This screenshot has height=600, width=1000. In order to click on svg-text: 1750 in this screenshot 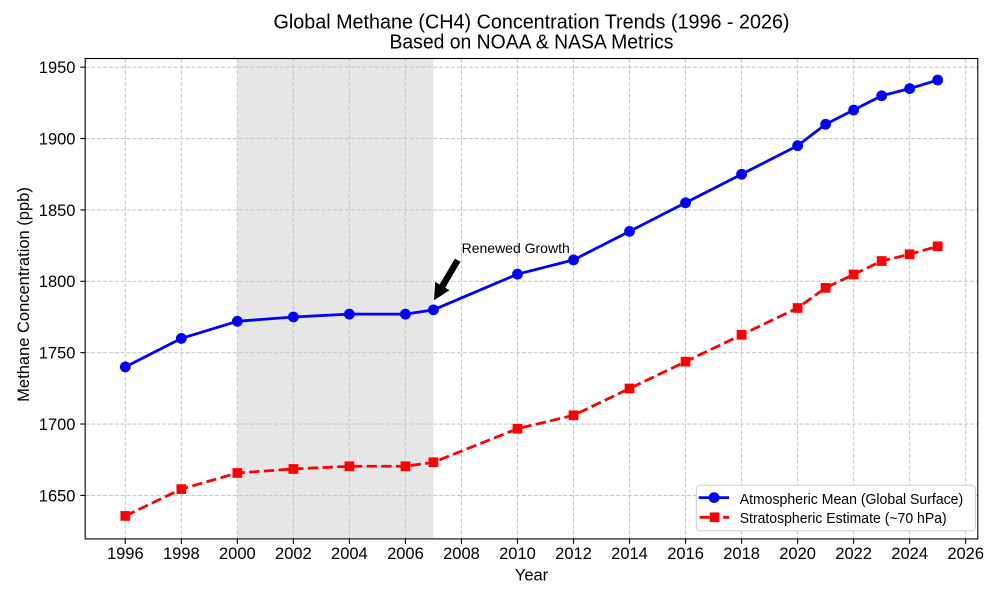, I will do `click(57, 354)`.